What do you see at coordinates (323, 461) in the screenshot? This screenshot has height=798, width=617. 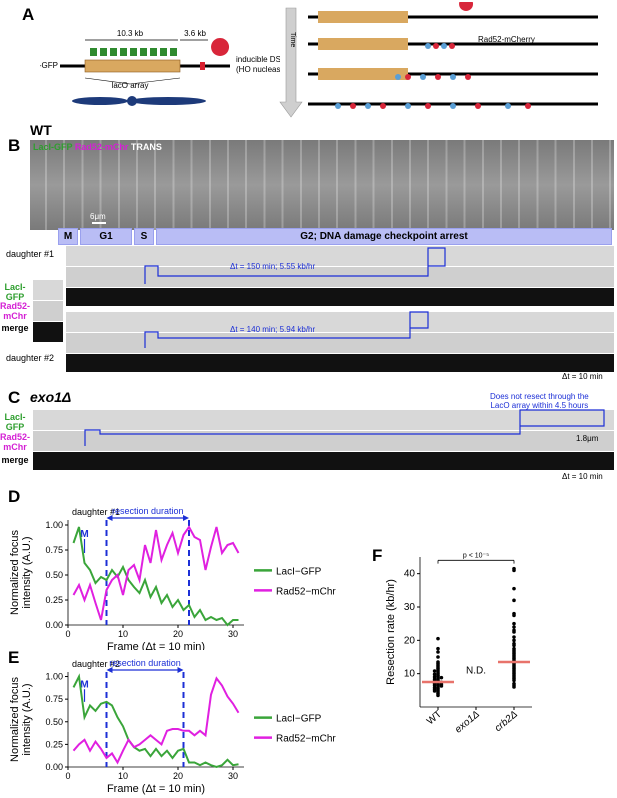 I see `c-merge-strip` at bounding box center [323, 461].